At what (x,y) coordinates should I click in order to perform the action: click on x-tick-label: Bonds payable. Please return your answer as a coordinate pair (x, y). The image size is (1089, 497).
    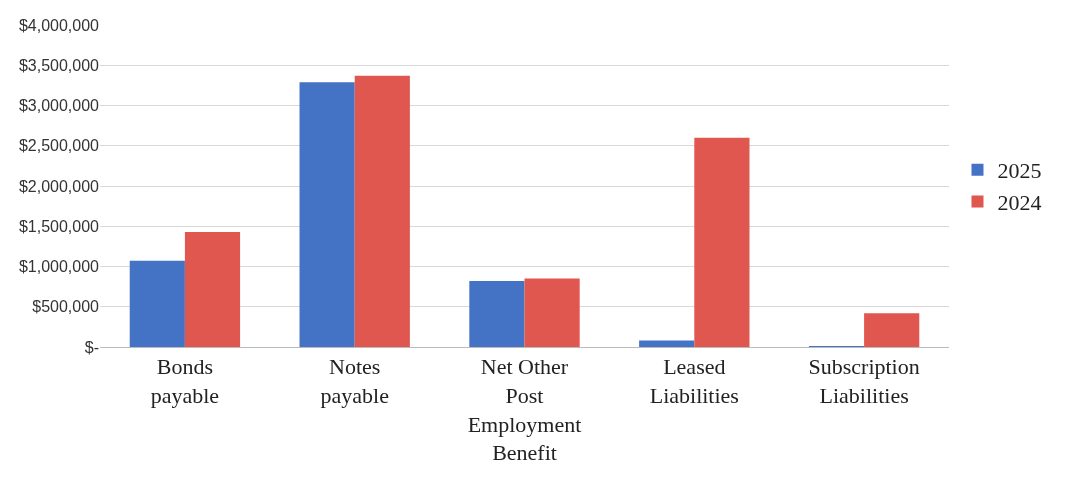
    Looking at the image, I should click on (185, 381).